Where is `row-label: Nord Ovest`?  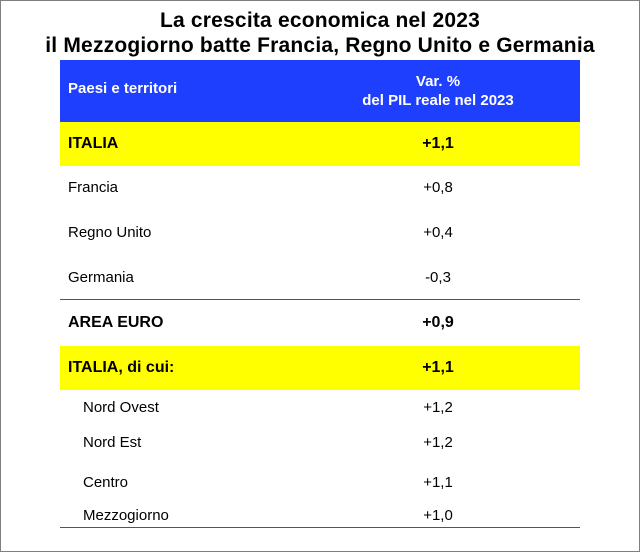 row-label: Nord Ovest is located at coordinates (121, 407).